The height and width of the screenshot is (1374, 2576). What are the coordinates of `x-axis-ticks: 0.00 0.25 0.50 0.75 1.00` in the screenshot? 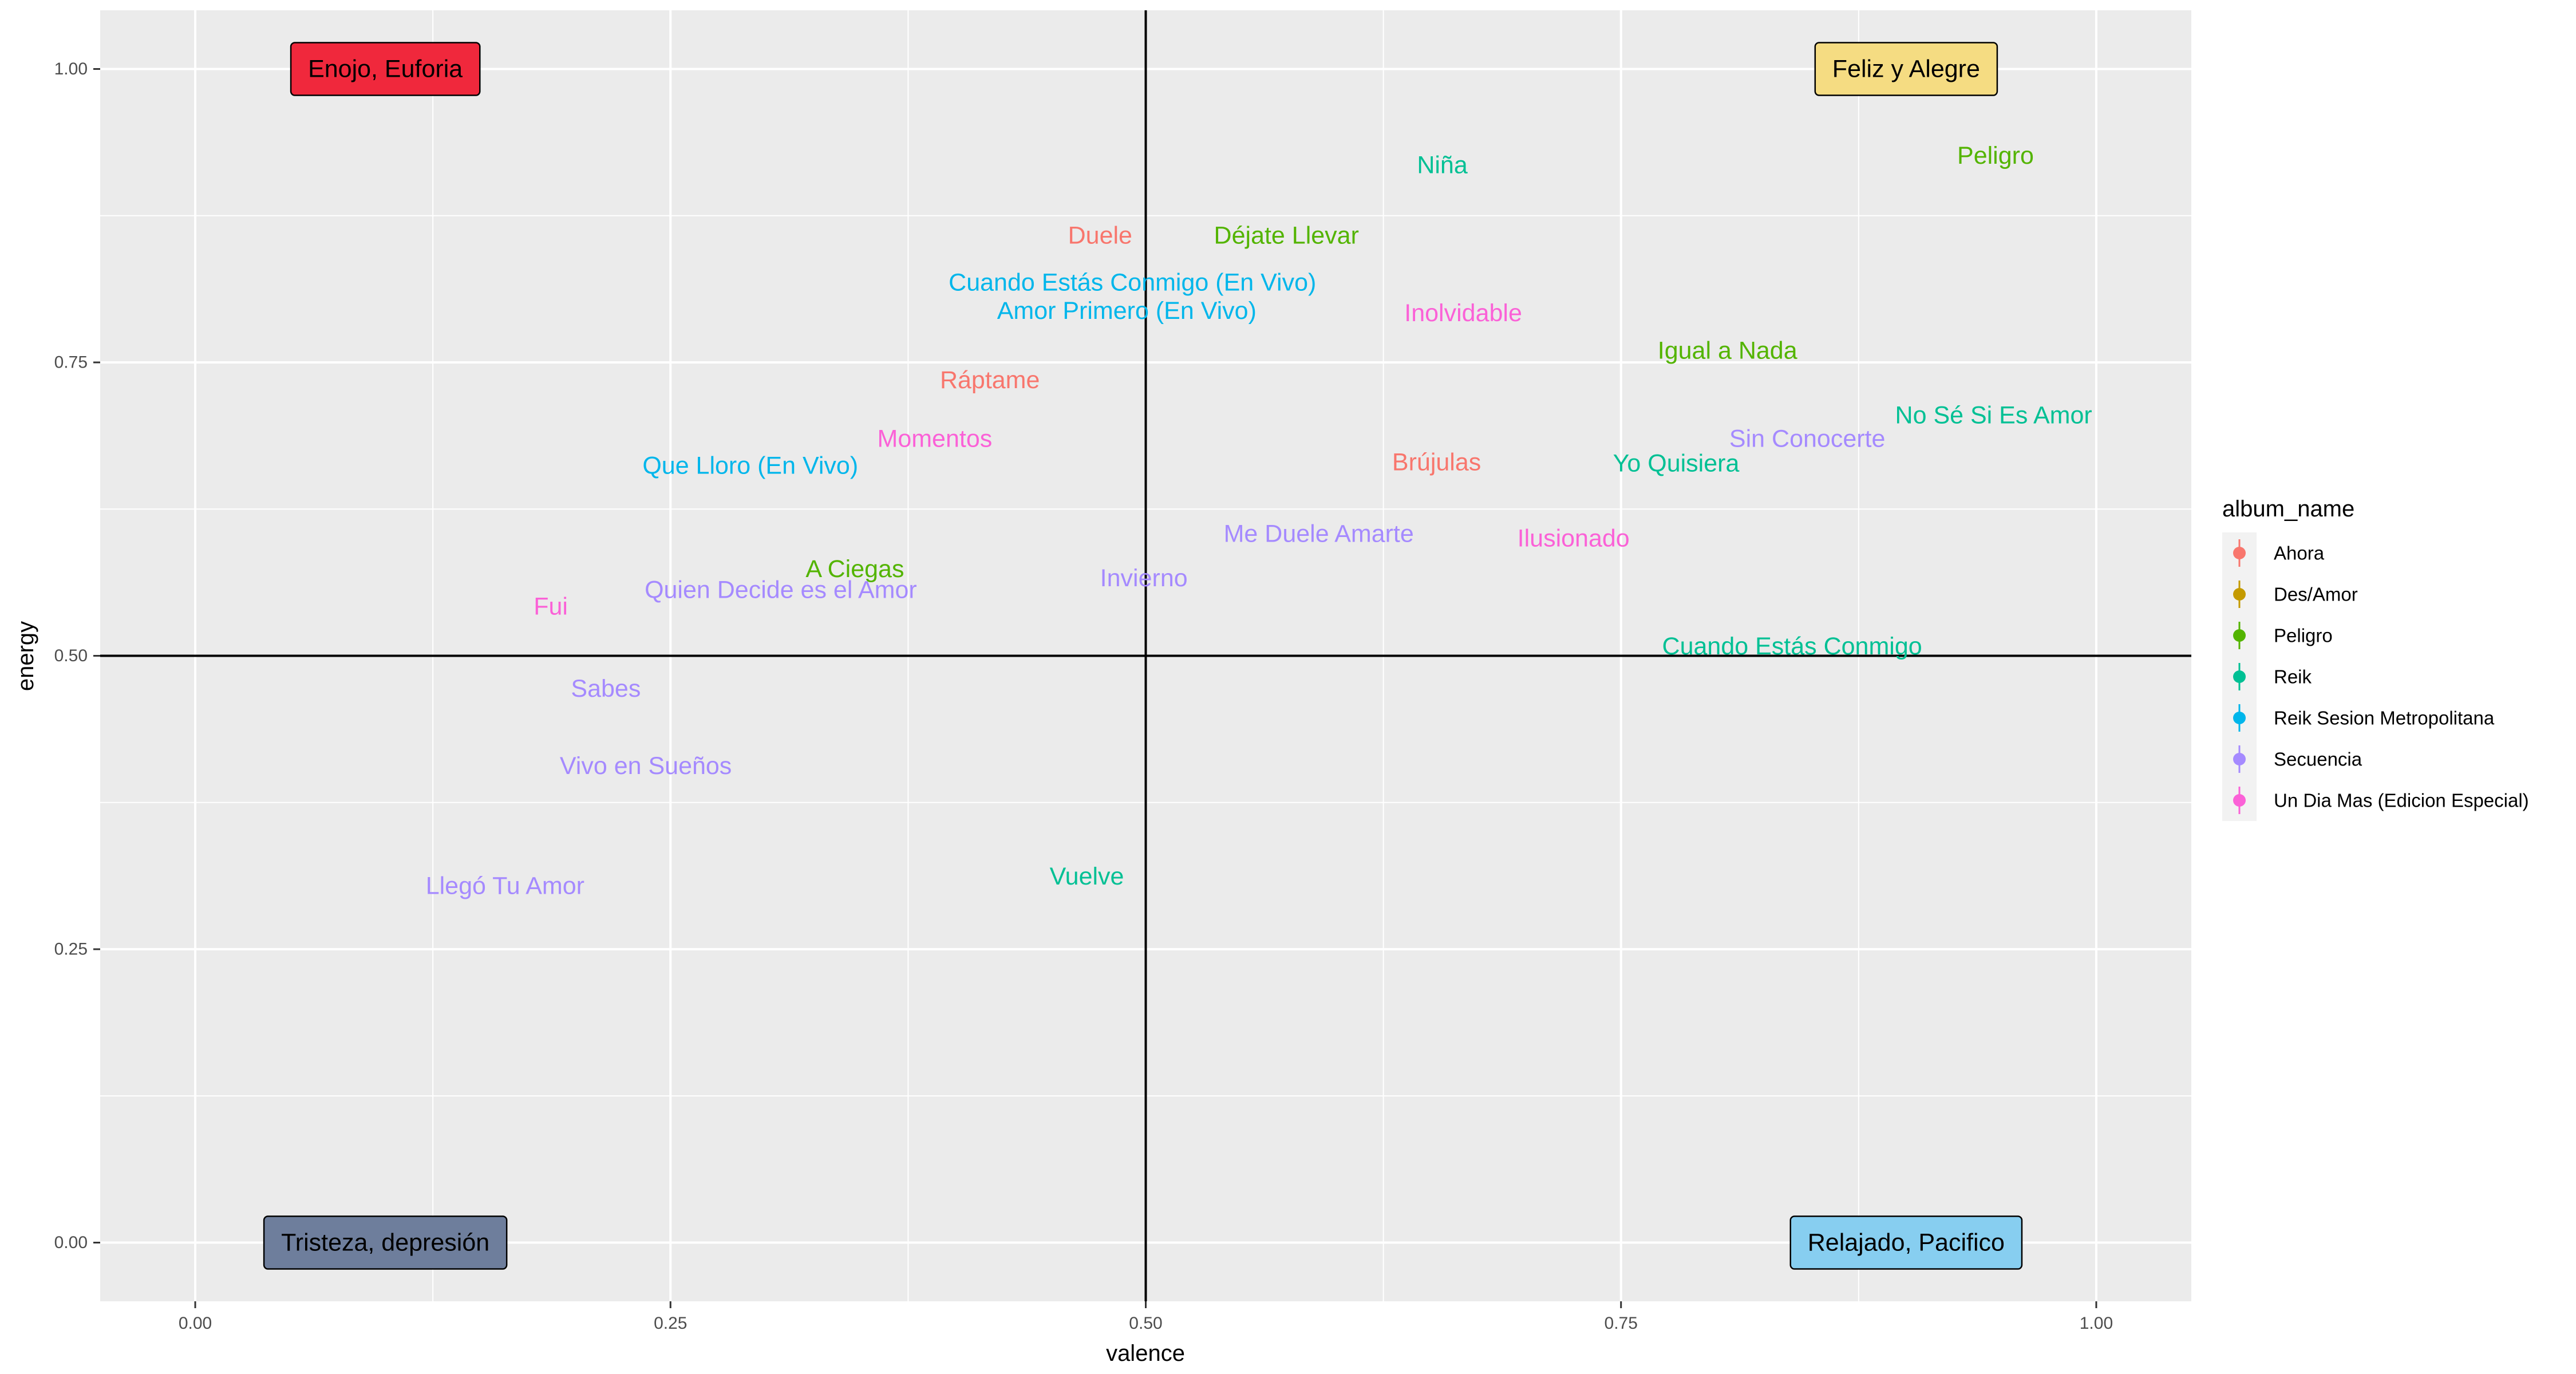 It's located at (1146, 1317).